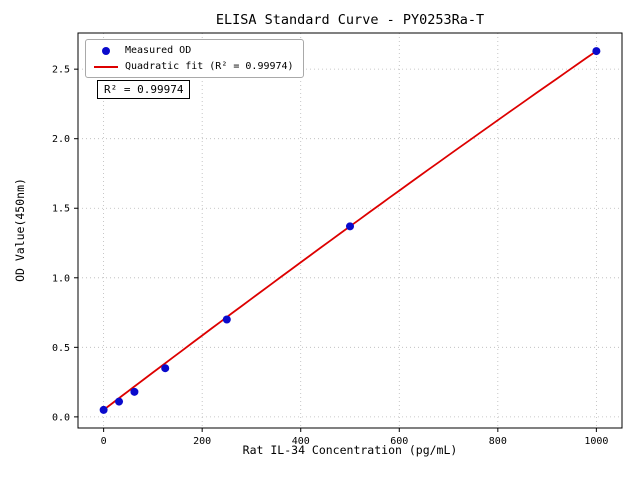 Image resolution: width=640 pixels, height=480 pixels. Describe the element at coordinates (202, 441) in the screenshot. I see `x-tick-label: 200` at that location.